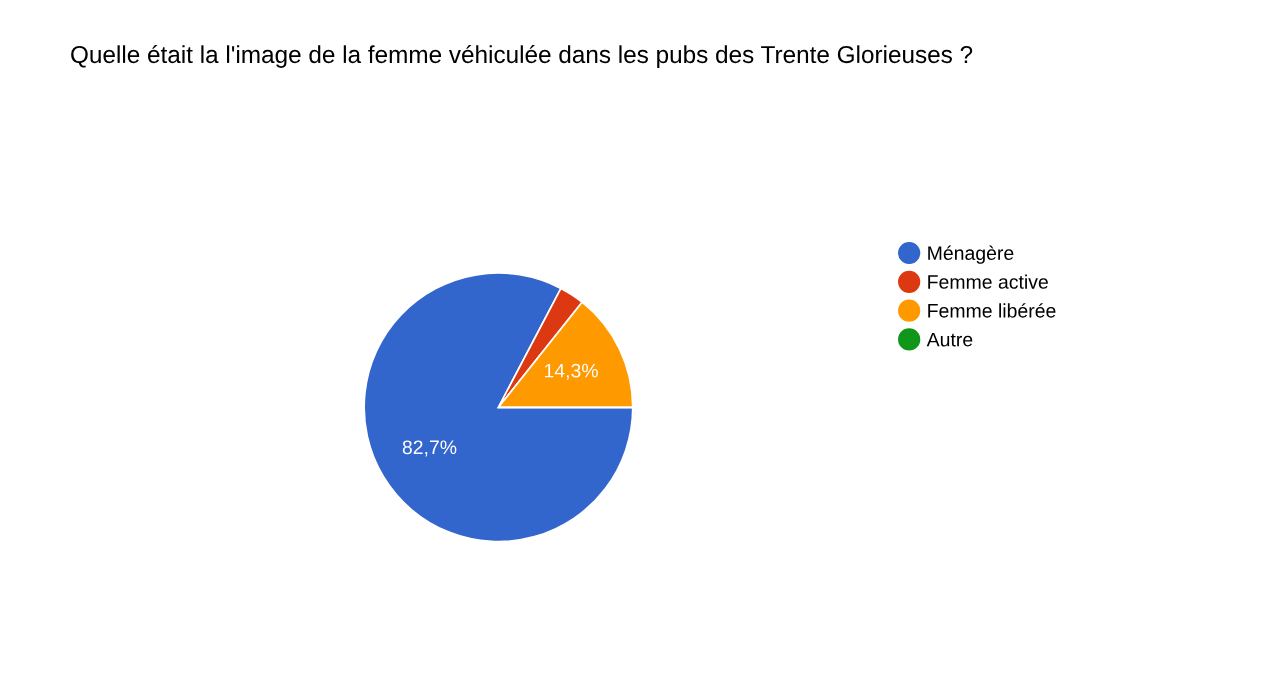 The width and height of the screenshot is (1288, 688). What do you see at coordinates (571, 371) in the screenshot?
I see `data-label: 14,3%` at bounding box center [571, 371].